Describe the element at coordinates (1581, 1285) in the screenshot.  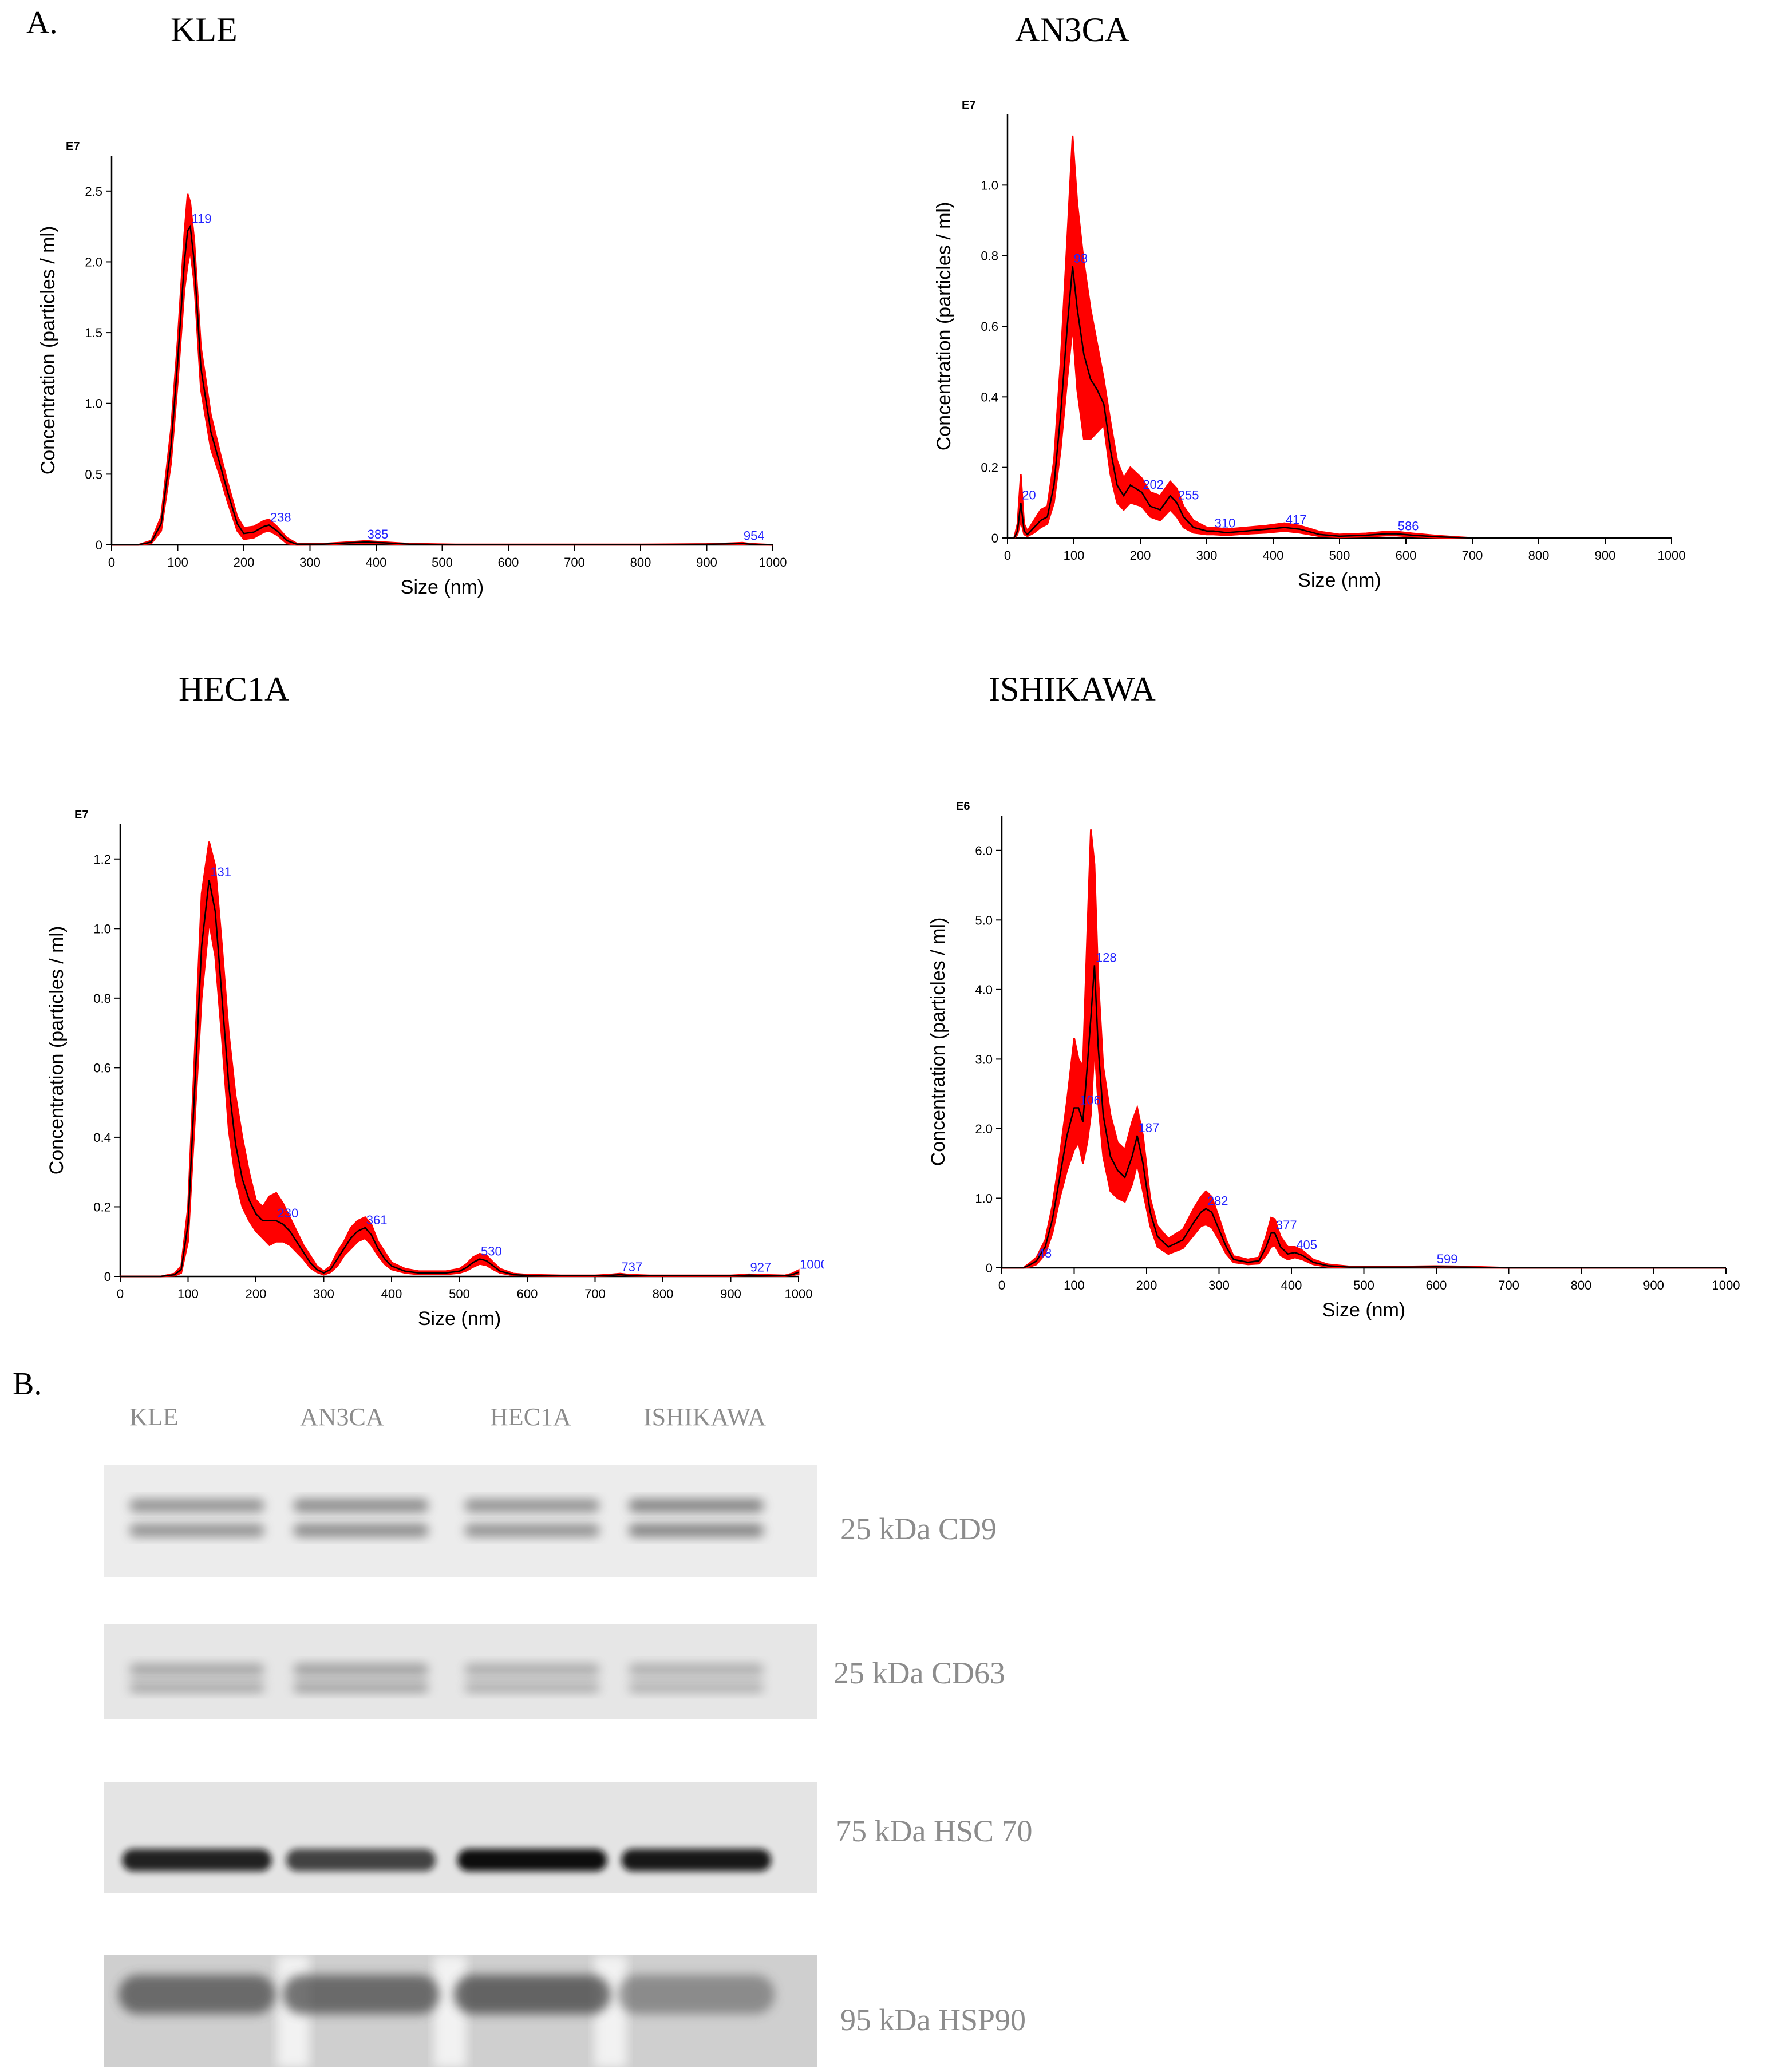
I see `x-tick-label: 800` at that location.